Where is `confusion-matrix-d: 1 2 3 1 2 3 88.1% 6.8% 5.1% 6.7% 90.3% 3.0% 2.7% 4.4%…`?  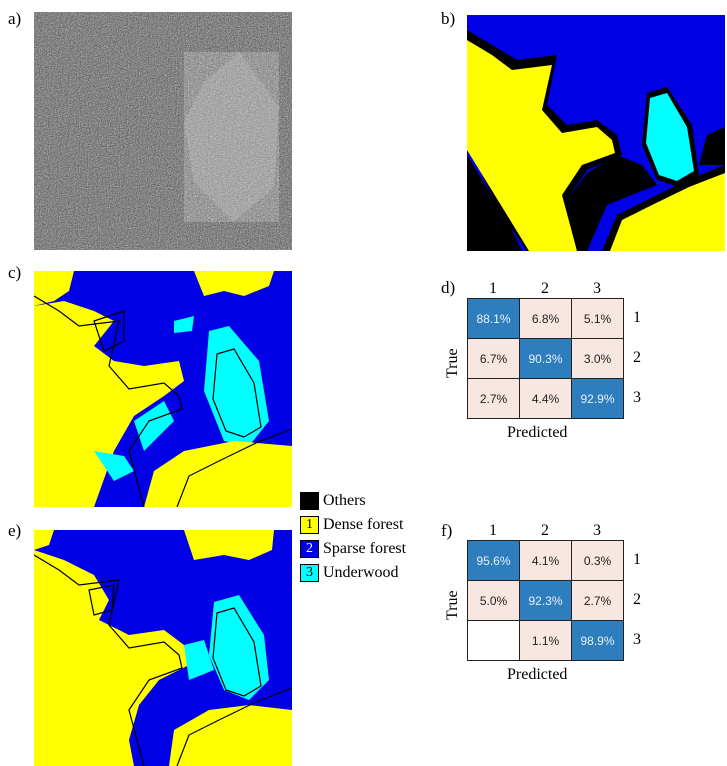 confusion-matrix-d: 1 2 3 1 2 3 88.1% 6.8% 5.1% 6.7% 90.3% 3.0% 2.7% 4.4%… is located at coordinates (540, 380).